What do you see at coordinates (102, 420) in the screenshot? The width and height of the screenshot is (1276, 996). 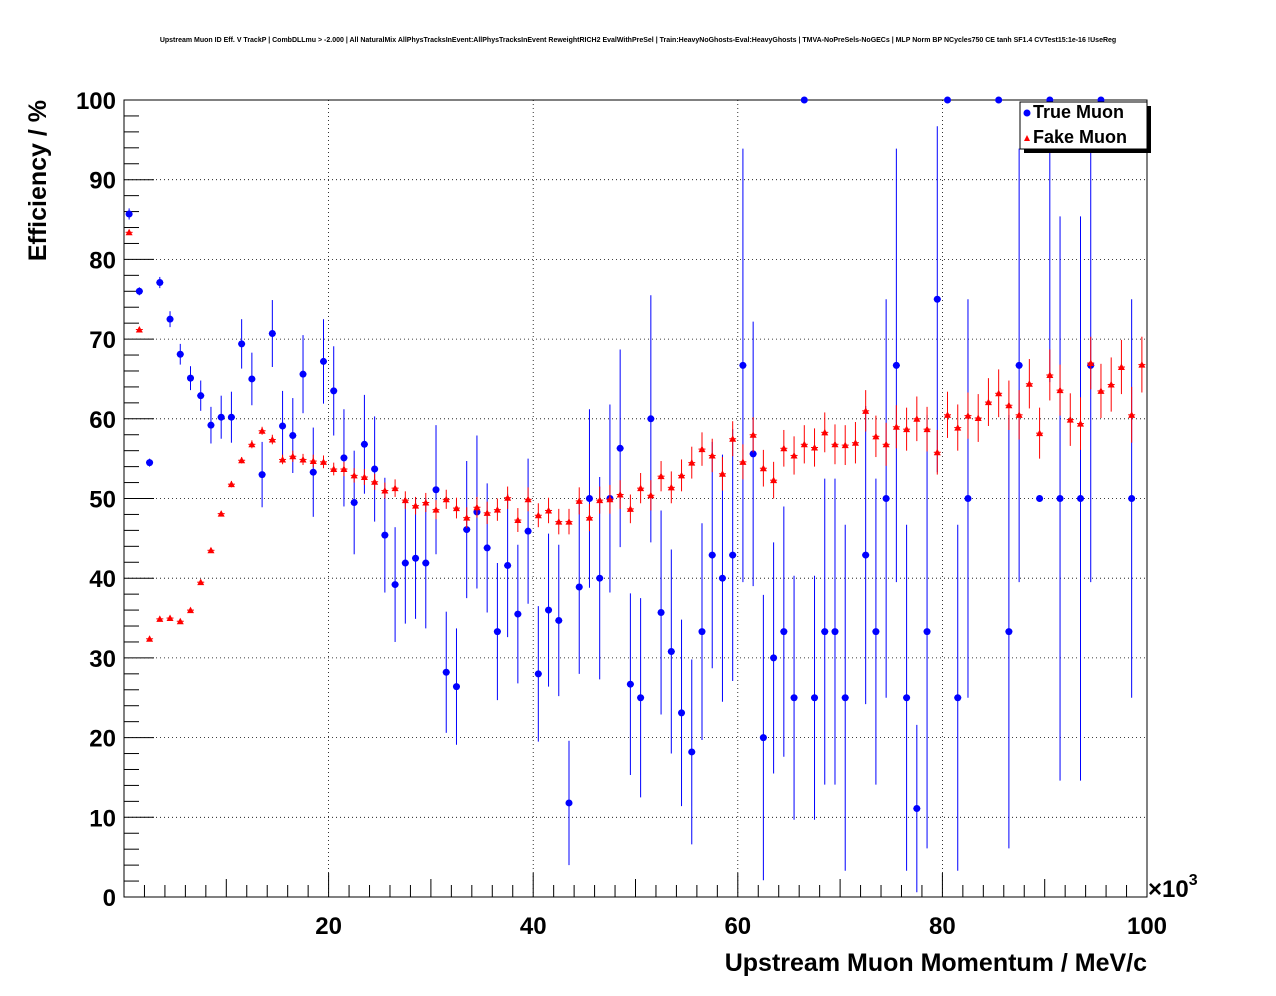 I see `y-tick-label: 60` at bounding box center [102, 420].